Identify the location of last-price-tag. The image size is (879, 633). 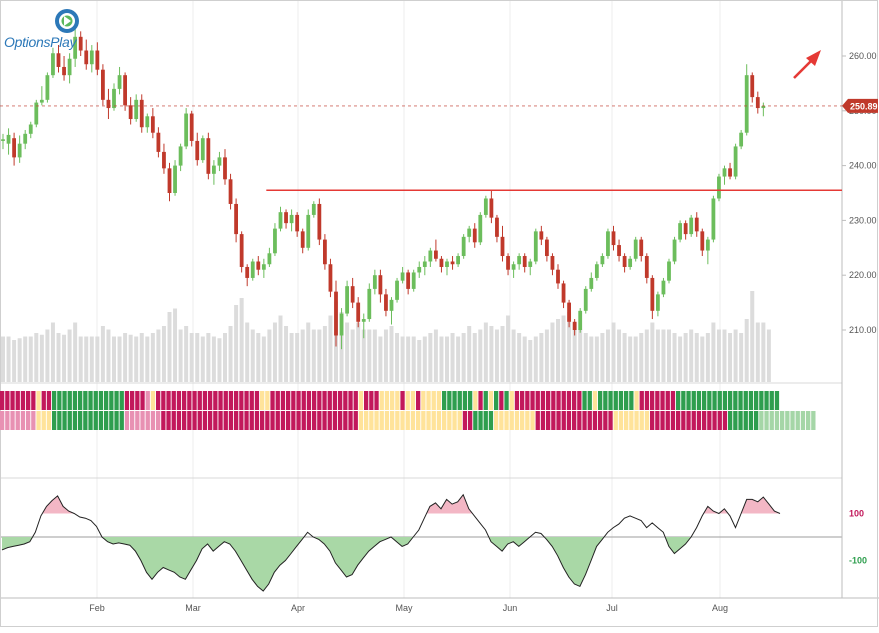
(860, 105).